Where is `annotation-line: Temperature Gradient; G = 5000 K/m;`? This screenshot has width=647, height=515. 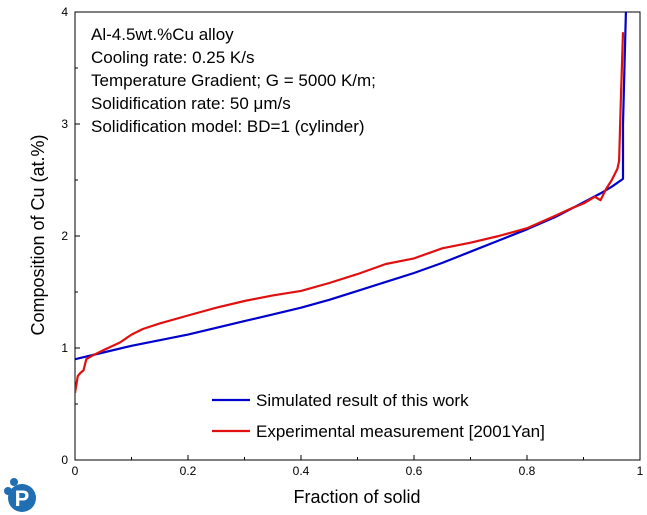
annotation-line: Temperature Gradient; G = 5000 K/m; is located at coordinates (233, 80).